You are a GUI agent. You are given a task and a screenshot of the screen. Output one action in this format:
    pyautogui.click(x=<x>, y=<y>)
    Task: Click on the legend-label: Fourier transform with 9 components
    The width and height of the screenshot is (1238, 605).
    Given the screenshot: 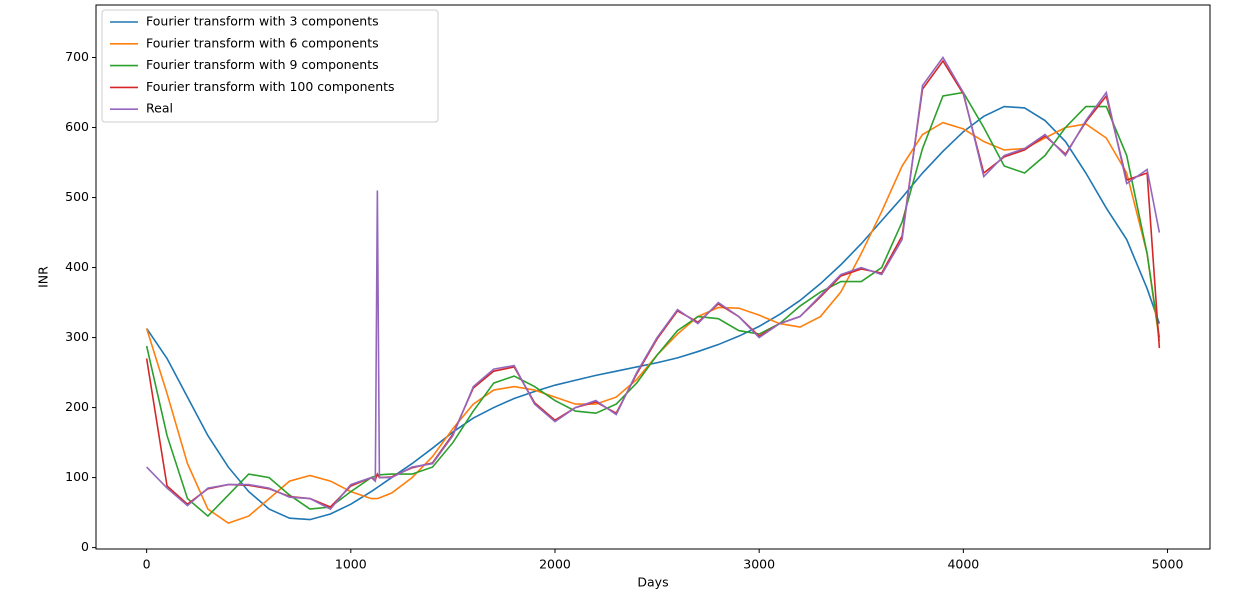 What is the action you would take?
    pyautogui.click(x=262, y=64)
    